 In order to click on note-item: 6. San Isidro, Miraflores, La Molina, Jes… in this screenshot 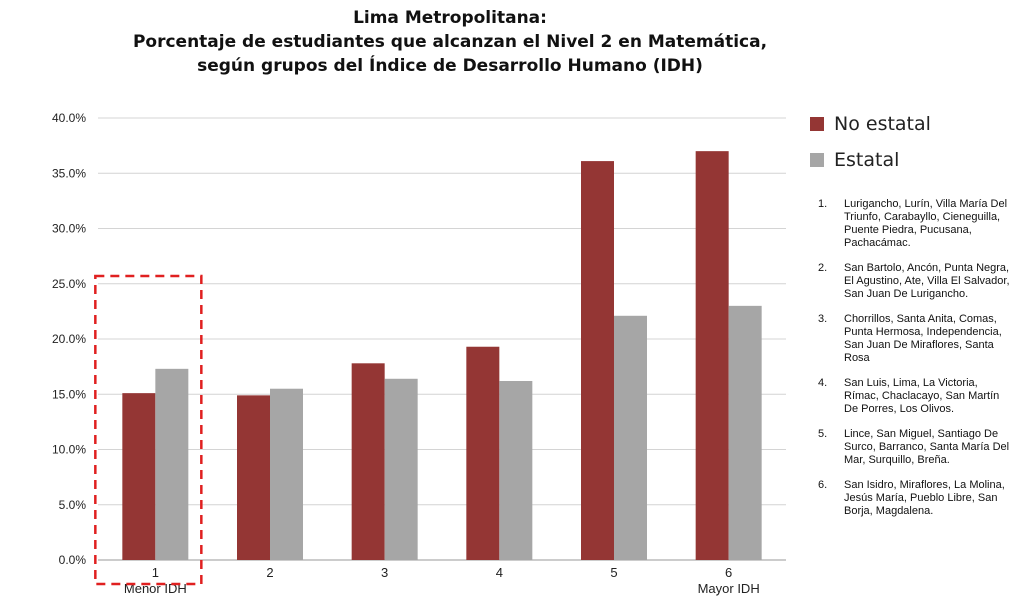, I will do `click(916, 498)`.